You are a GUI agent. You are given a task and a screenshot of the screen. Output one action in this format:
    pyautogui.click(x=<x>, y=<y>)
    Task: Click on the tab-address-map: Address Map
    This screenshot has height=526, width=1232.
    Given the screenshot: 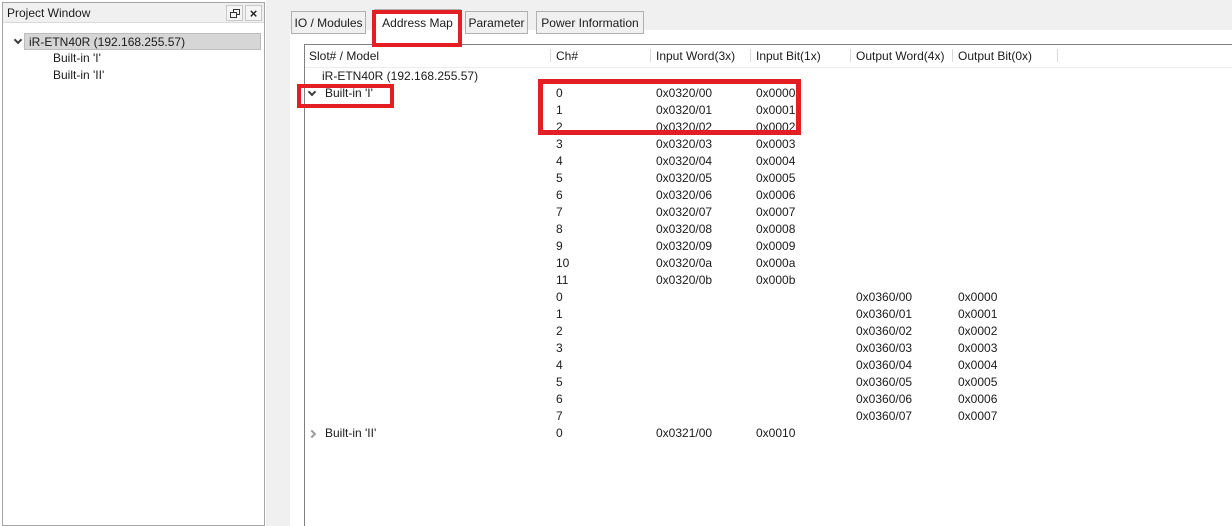 What is the action you would take?
    pyautogui.click(x=417, y=23)
    